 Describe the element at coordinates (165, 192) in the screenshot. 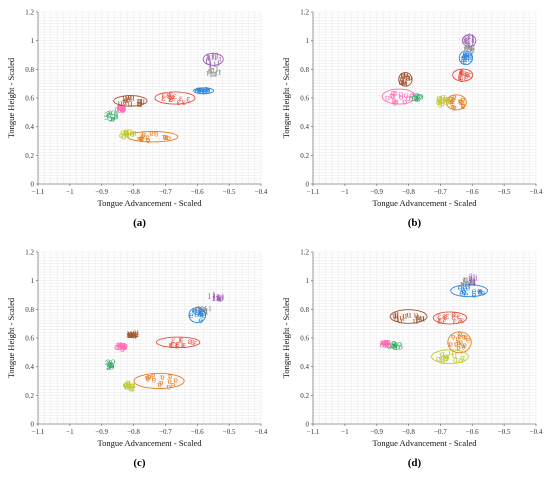

I see `x-tick-label: −0.7` at that location.